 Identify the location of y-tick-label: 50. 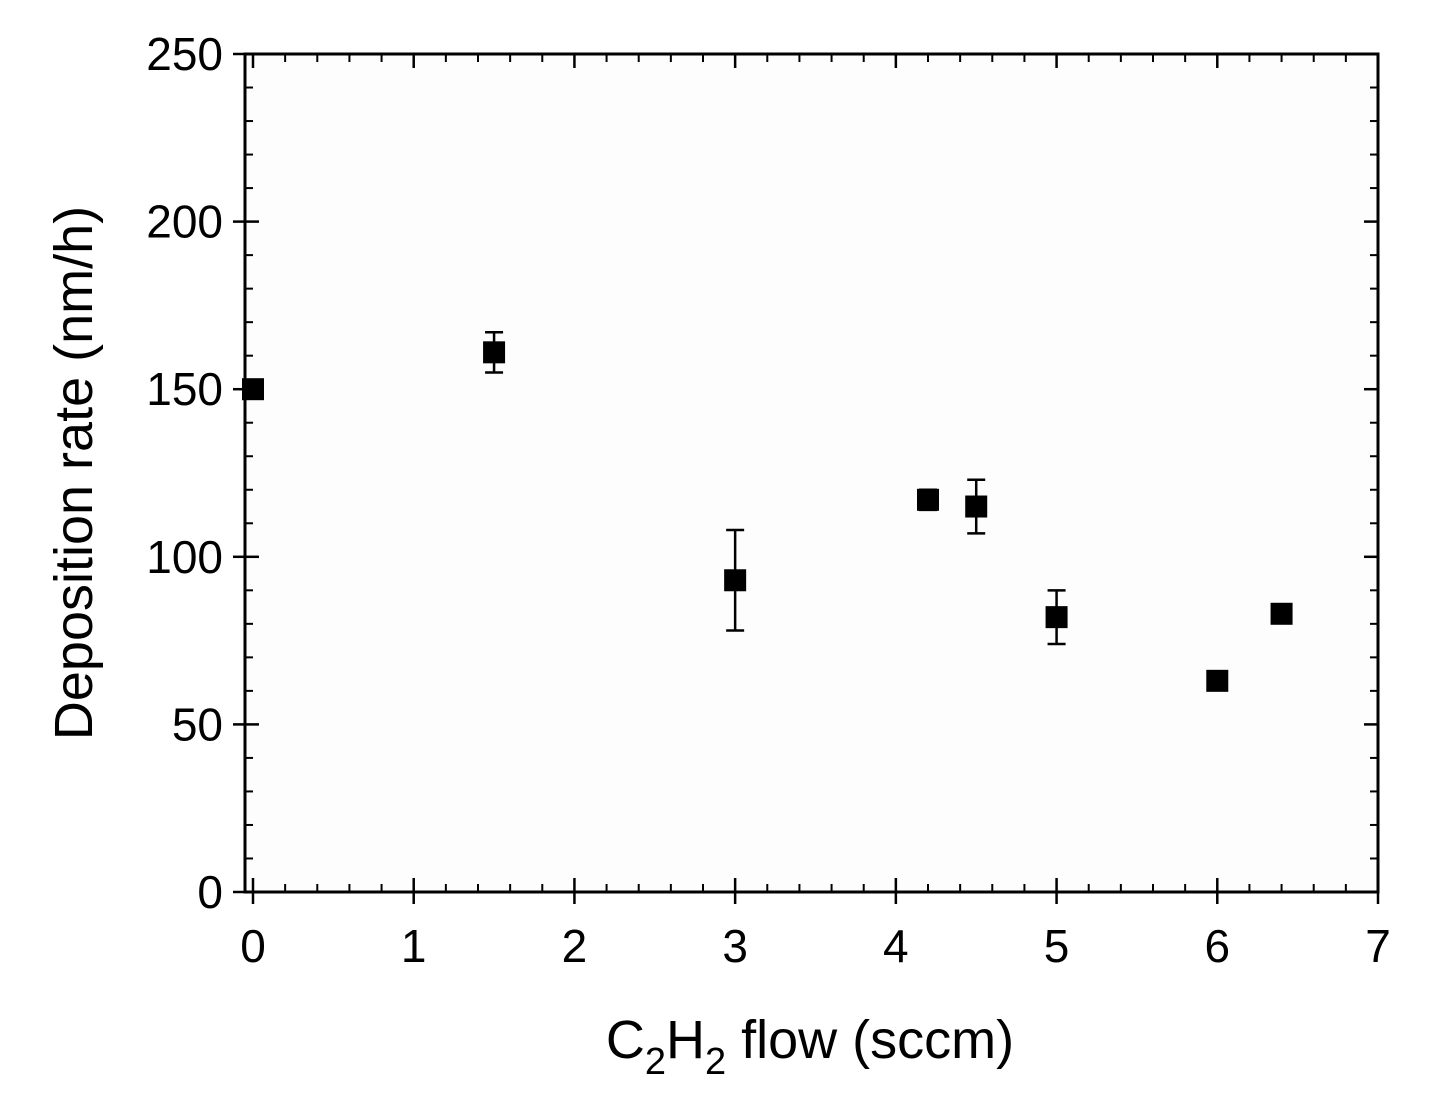
(197, 724).